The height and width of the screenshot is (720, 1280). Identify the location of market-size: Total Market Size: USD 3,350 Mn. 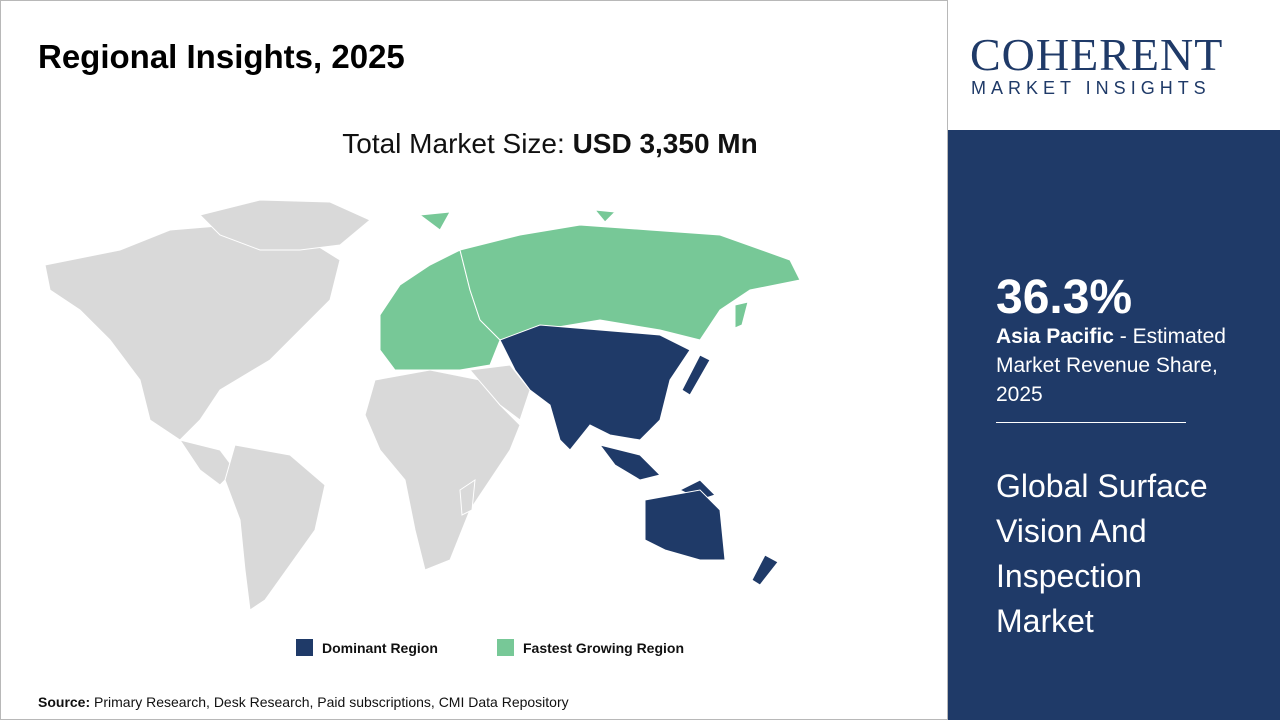
(550, 144).